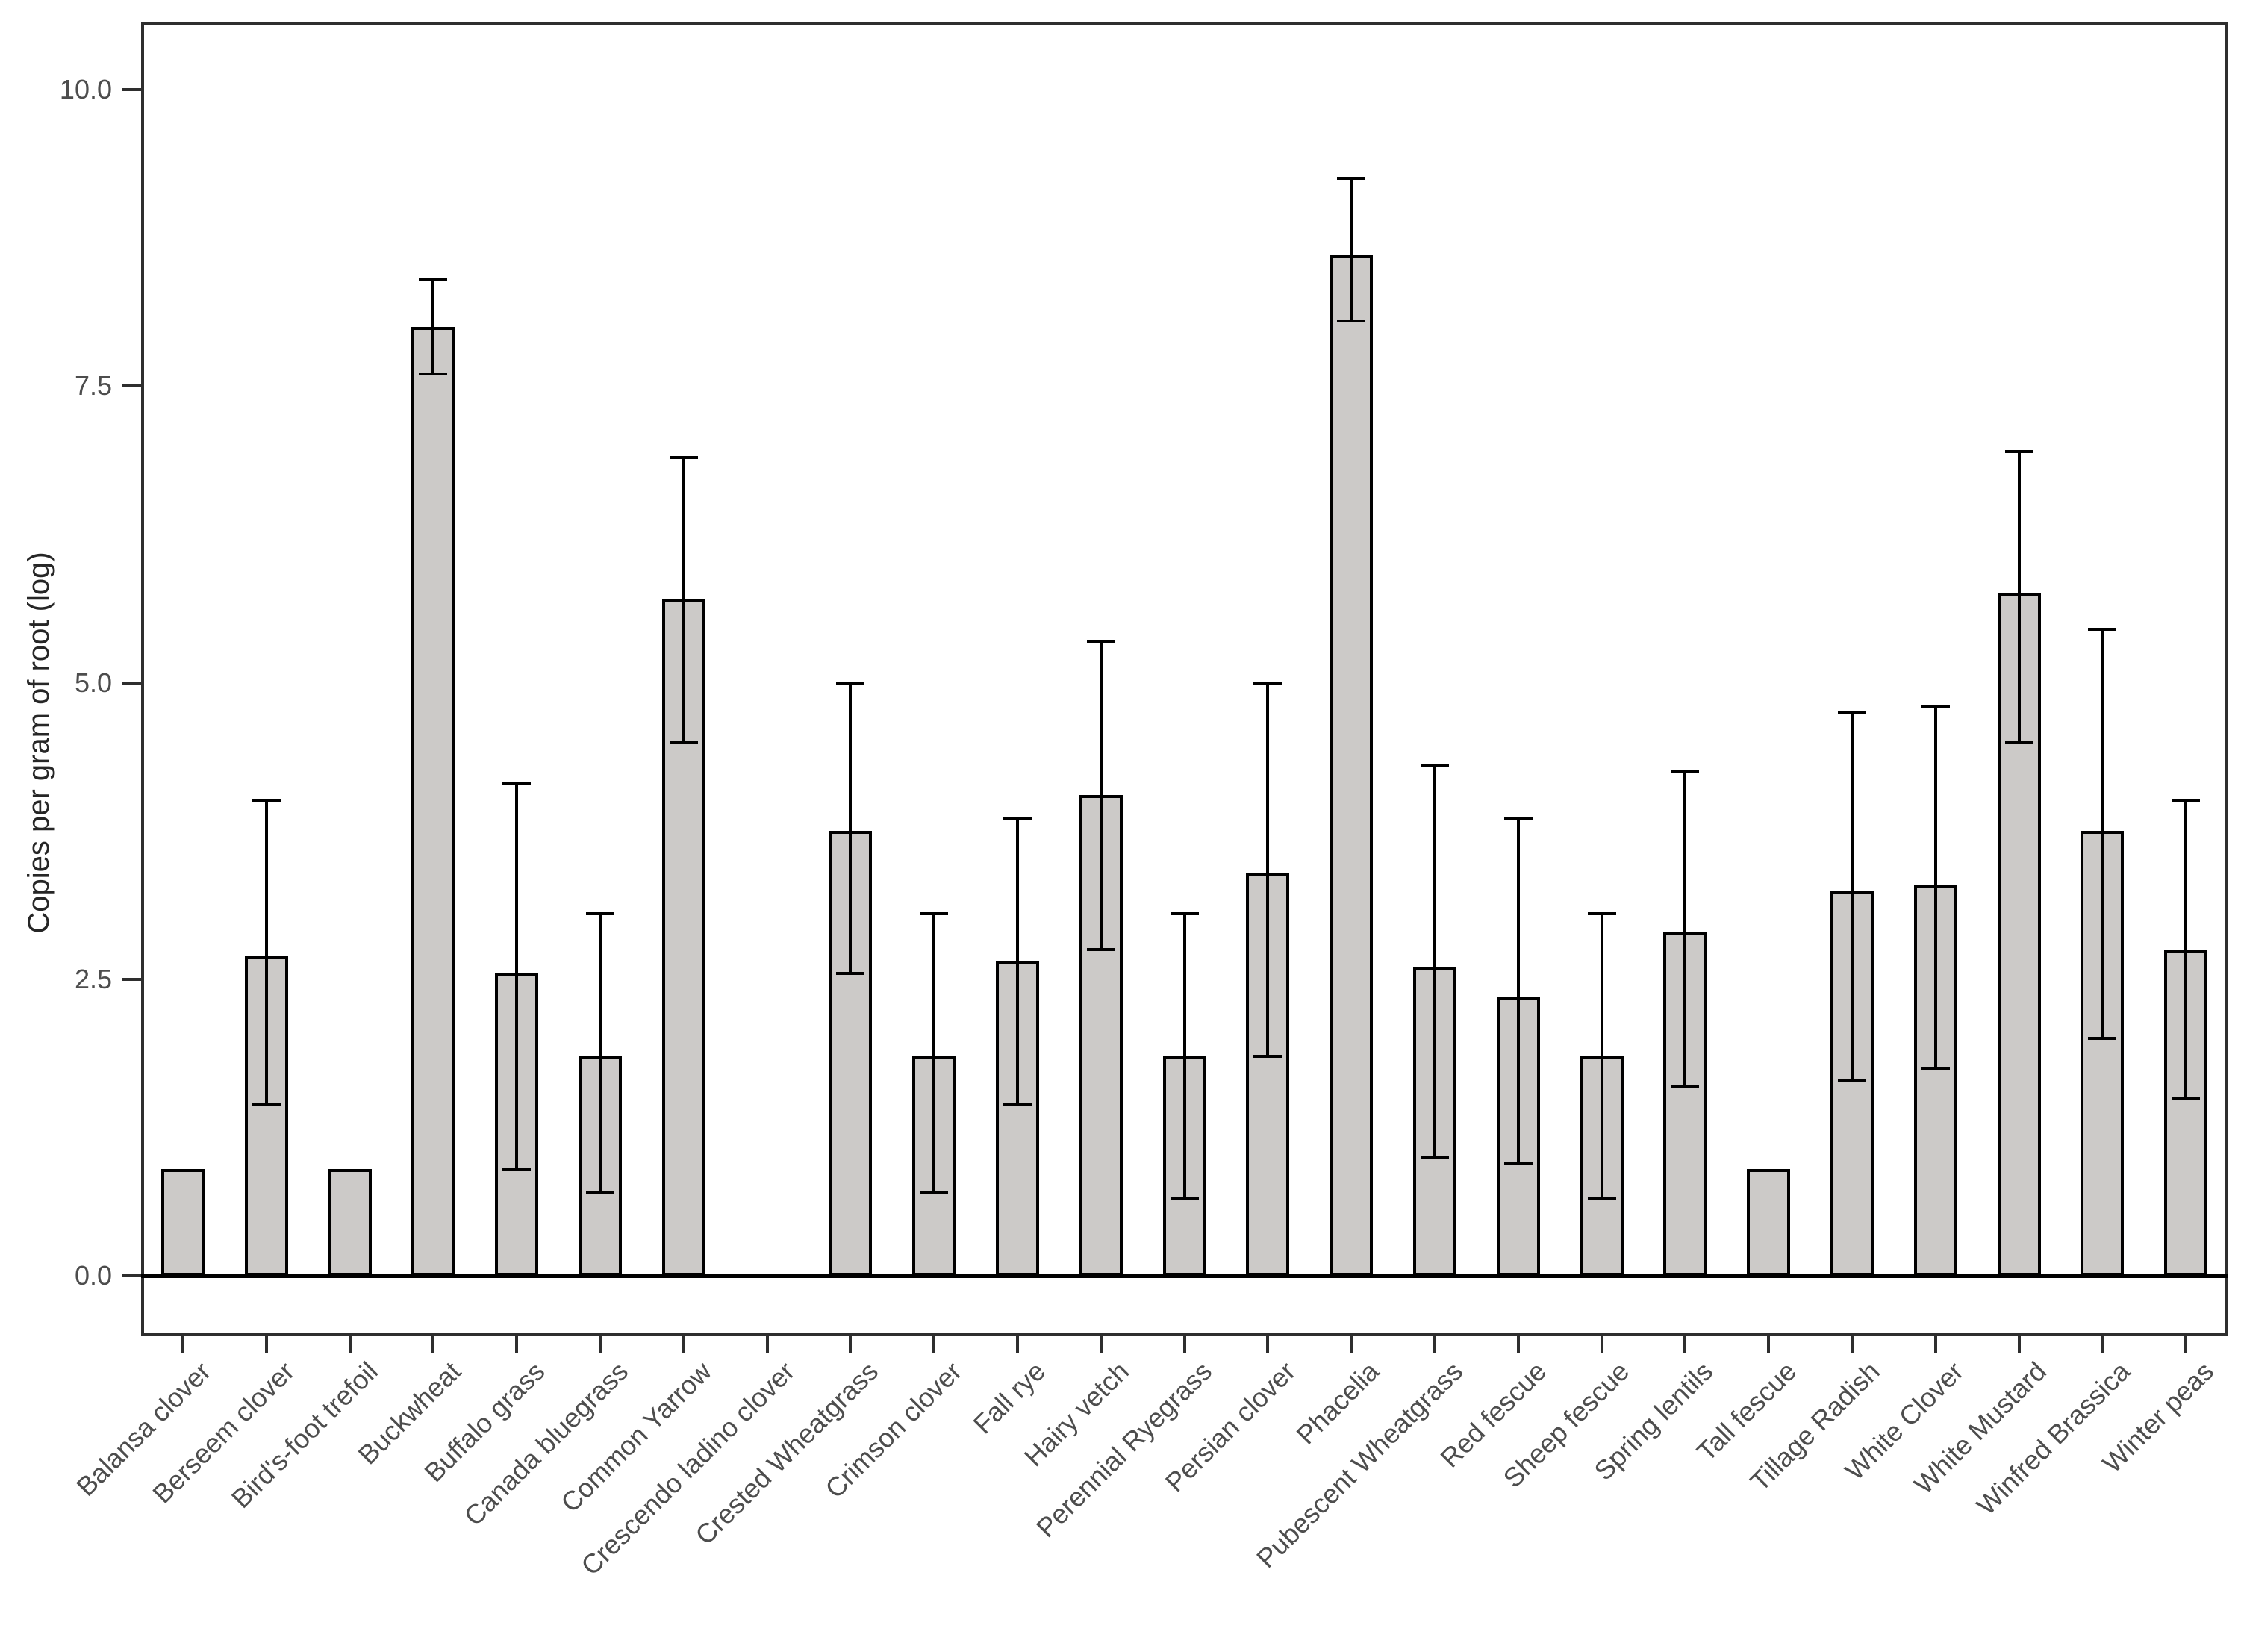 The image size is (2241, 1652). What do you see at coordinates (1685, 1086) in the screenshot?
I see `error-bar-cap-bottom-spring-lentils` at bounding box center [1685, 1086].